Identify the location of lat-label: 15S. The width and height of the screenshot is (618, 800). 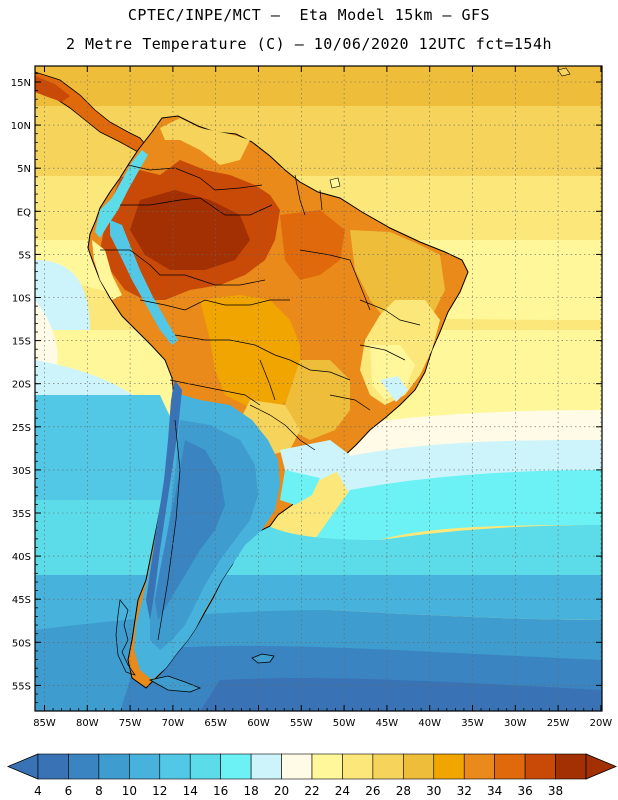
(21, 342).